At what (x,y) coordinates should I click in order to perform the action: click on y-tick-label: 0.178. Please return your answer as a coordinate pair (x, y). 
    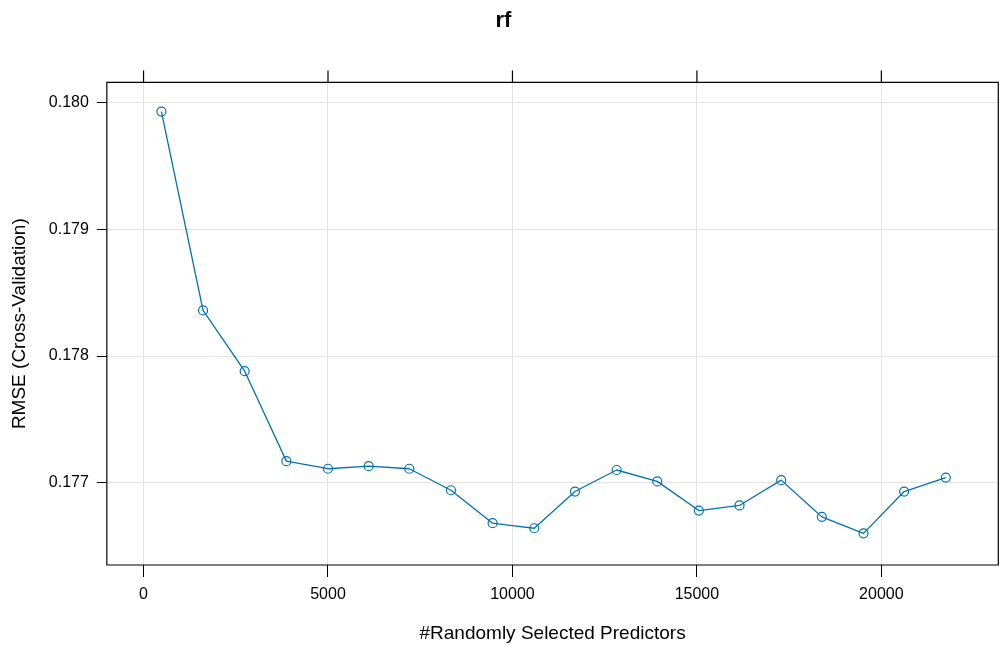
    Looking at the image, I should click on (68, 355).